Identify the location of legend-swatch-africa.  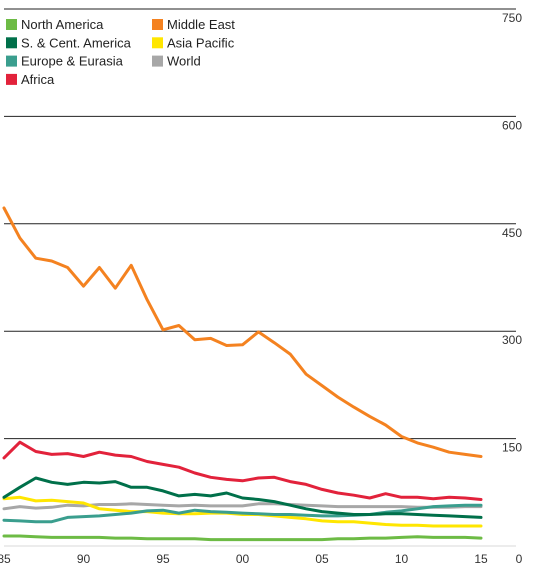
(11, 79).